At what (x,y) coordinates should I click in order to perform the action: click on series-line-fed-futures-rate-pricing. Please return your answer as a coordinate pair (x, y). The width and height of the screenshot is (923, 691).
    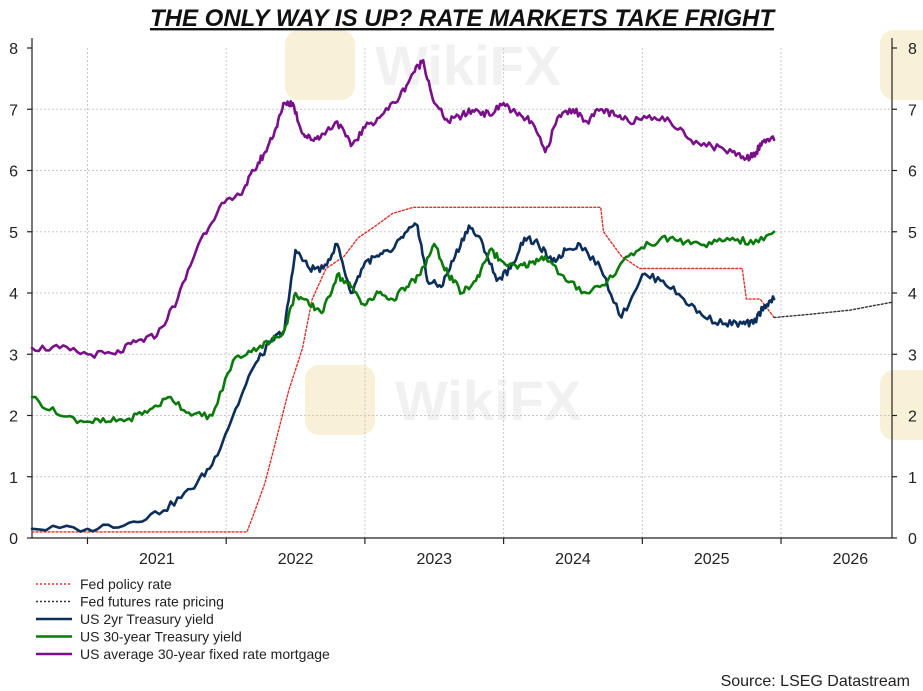
    Looking at the image, I should click on (833, 310).